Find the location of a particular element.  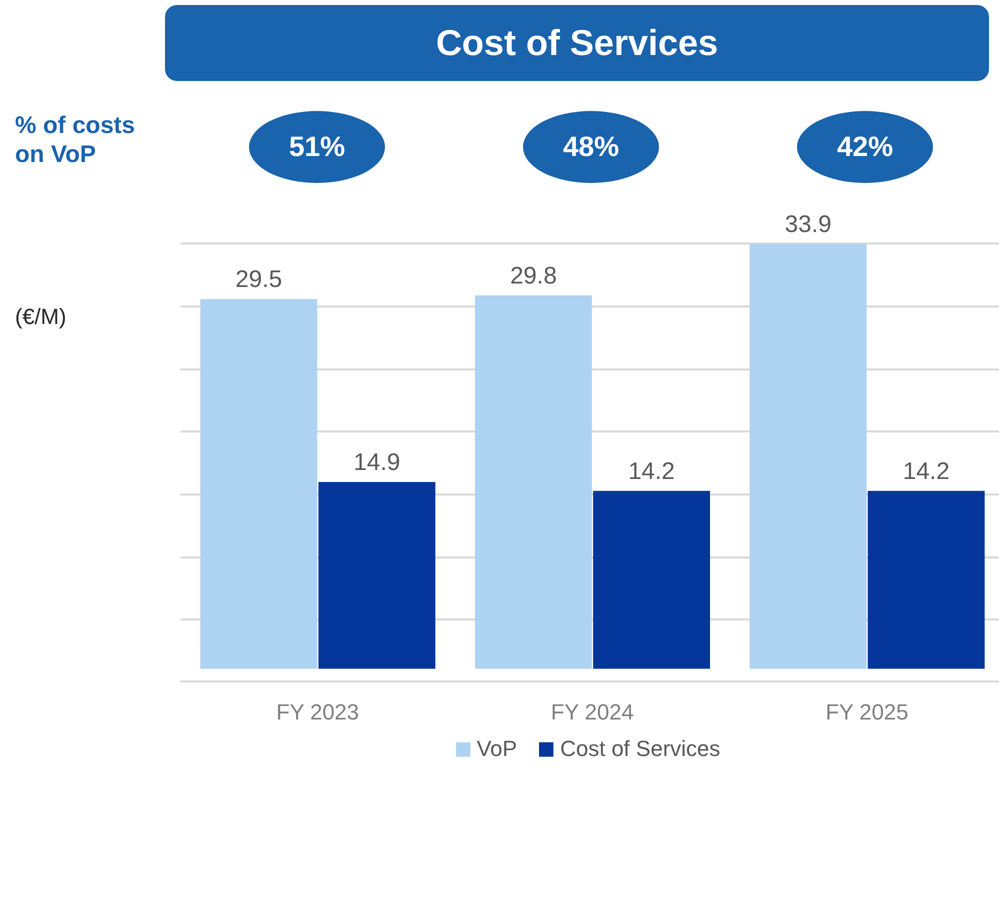

text: (€/M) is located at coordinates (40, 317).